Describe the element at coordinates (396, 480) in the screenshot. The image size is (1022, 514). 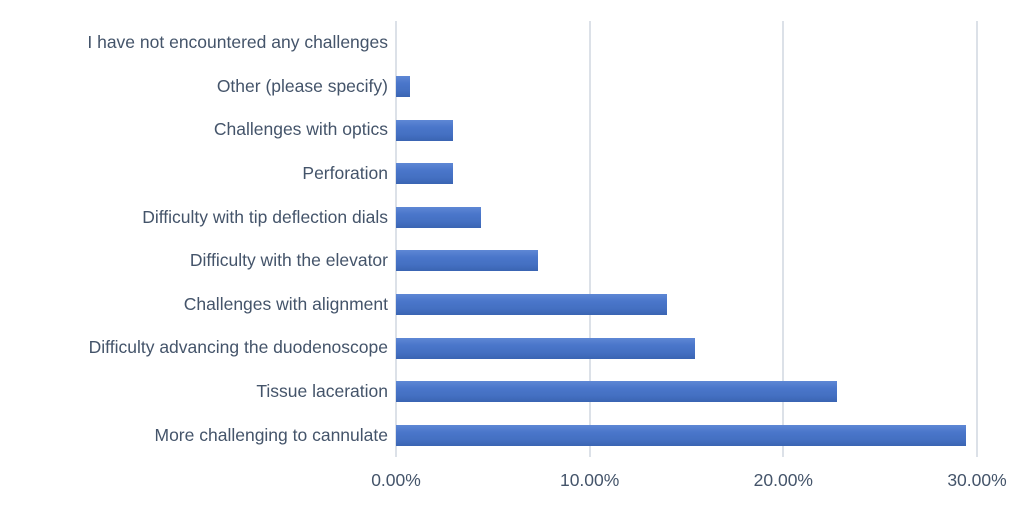
I see `x-tick-label: 0.00%` at that location.